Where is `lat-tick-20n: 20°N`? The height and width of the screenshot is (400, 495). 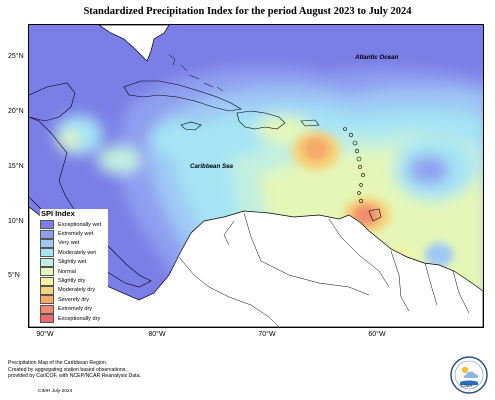 lat-tick-20n: 20°N is located at coordinates (16, 111).